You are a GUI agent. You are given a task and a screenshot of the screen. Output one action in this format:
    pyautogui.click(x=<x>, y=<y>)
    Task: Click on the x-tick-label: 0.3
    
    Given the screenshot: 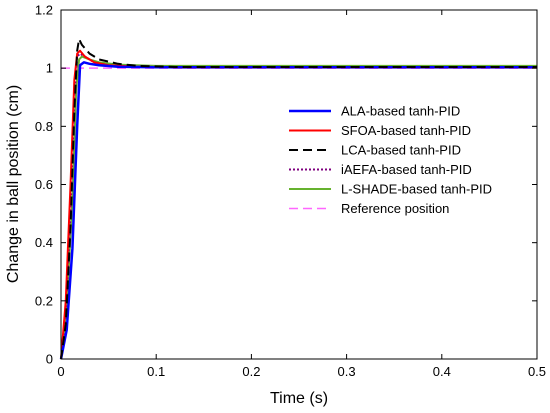 What is the action you would take?
    pyautogui.click(x=347, y=371)
    